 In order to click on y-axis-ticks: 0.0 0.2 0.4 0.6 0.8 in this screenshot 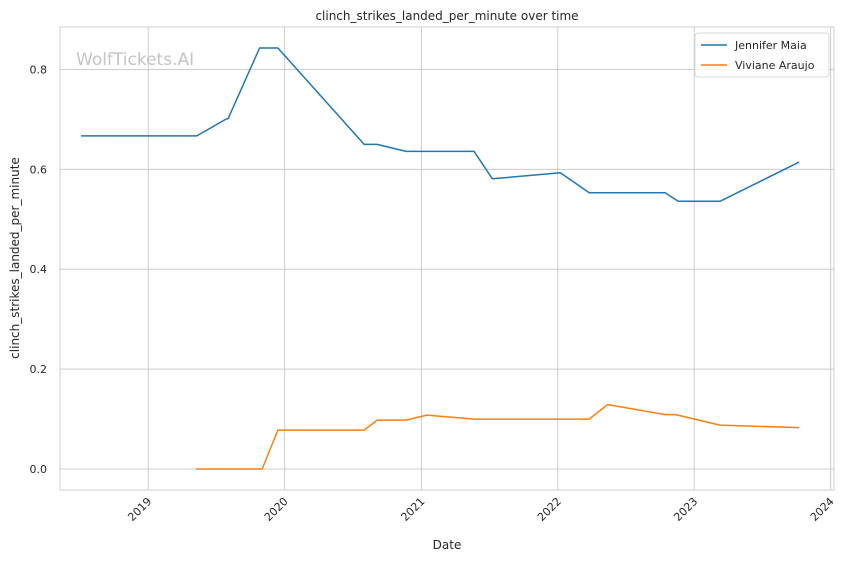, I will do `click(39, 269)`.